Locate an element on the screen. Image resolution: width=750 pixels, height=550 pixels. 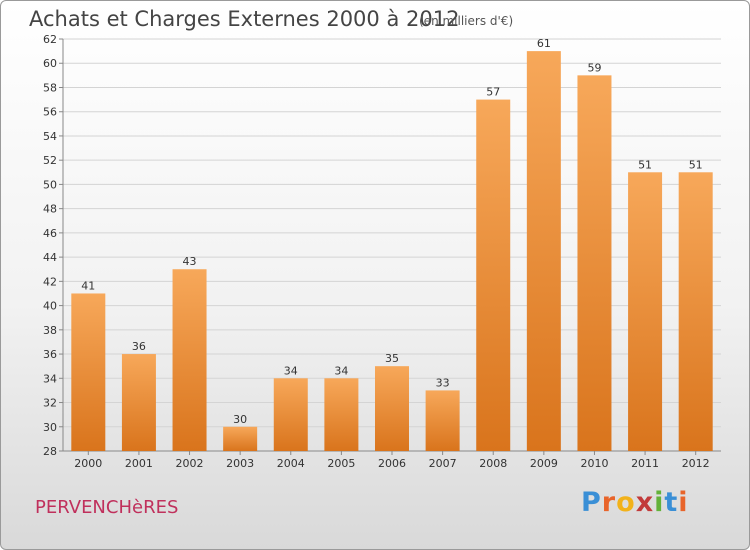
x-tick-label: 2000 is located at coordinates (88, 463).